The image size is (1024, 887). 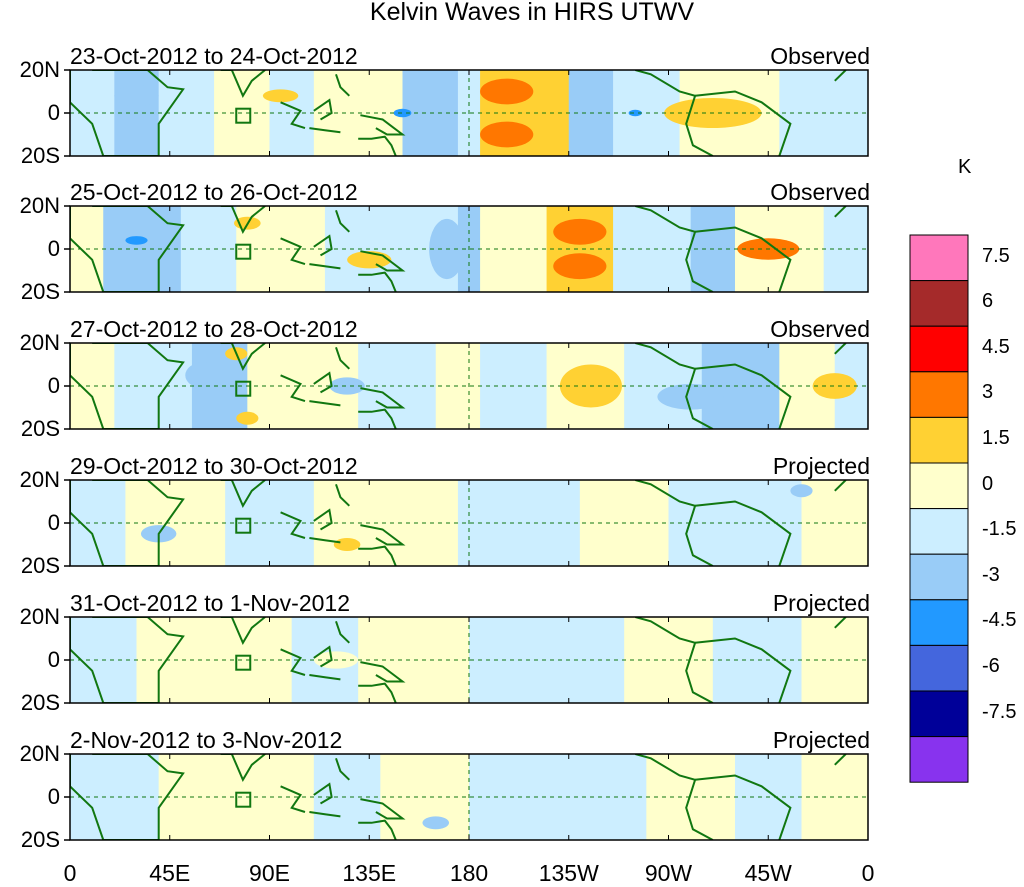 I want to click on colorbar-label: 4.5, so click(x=996, y=346).